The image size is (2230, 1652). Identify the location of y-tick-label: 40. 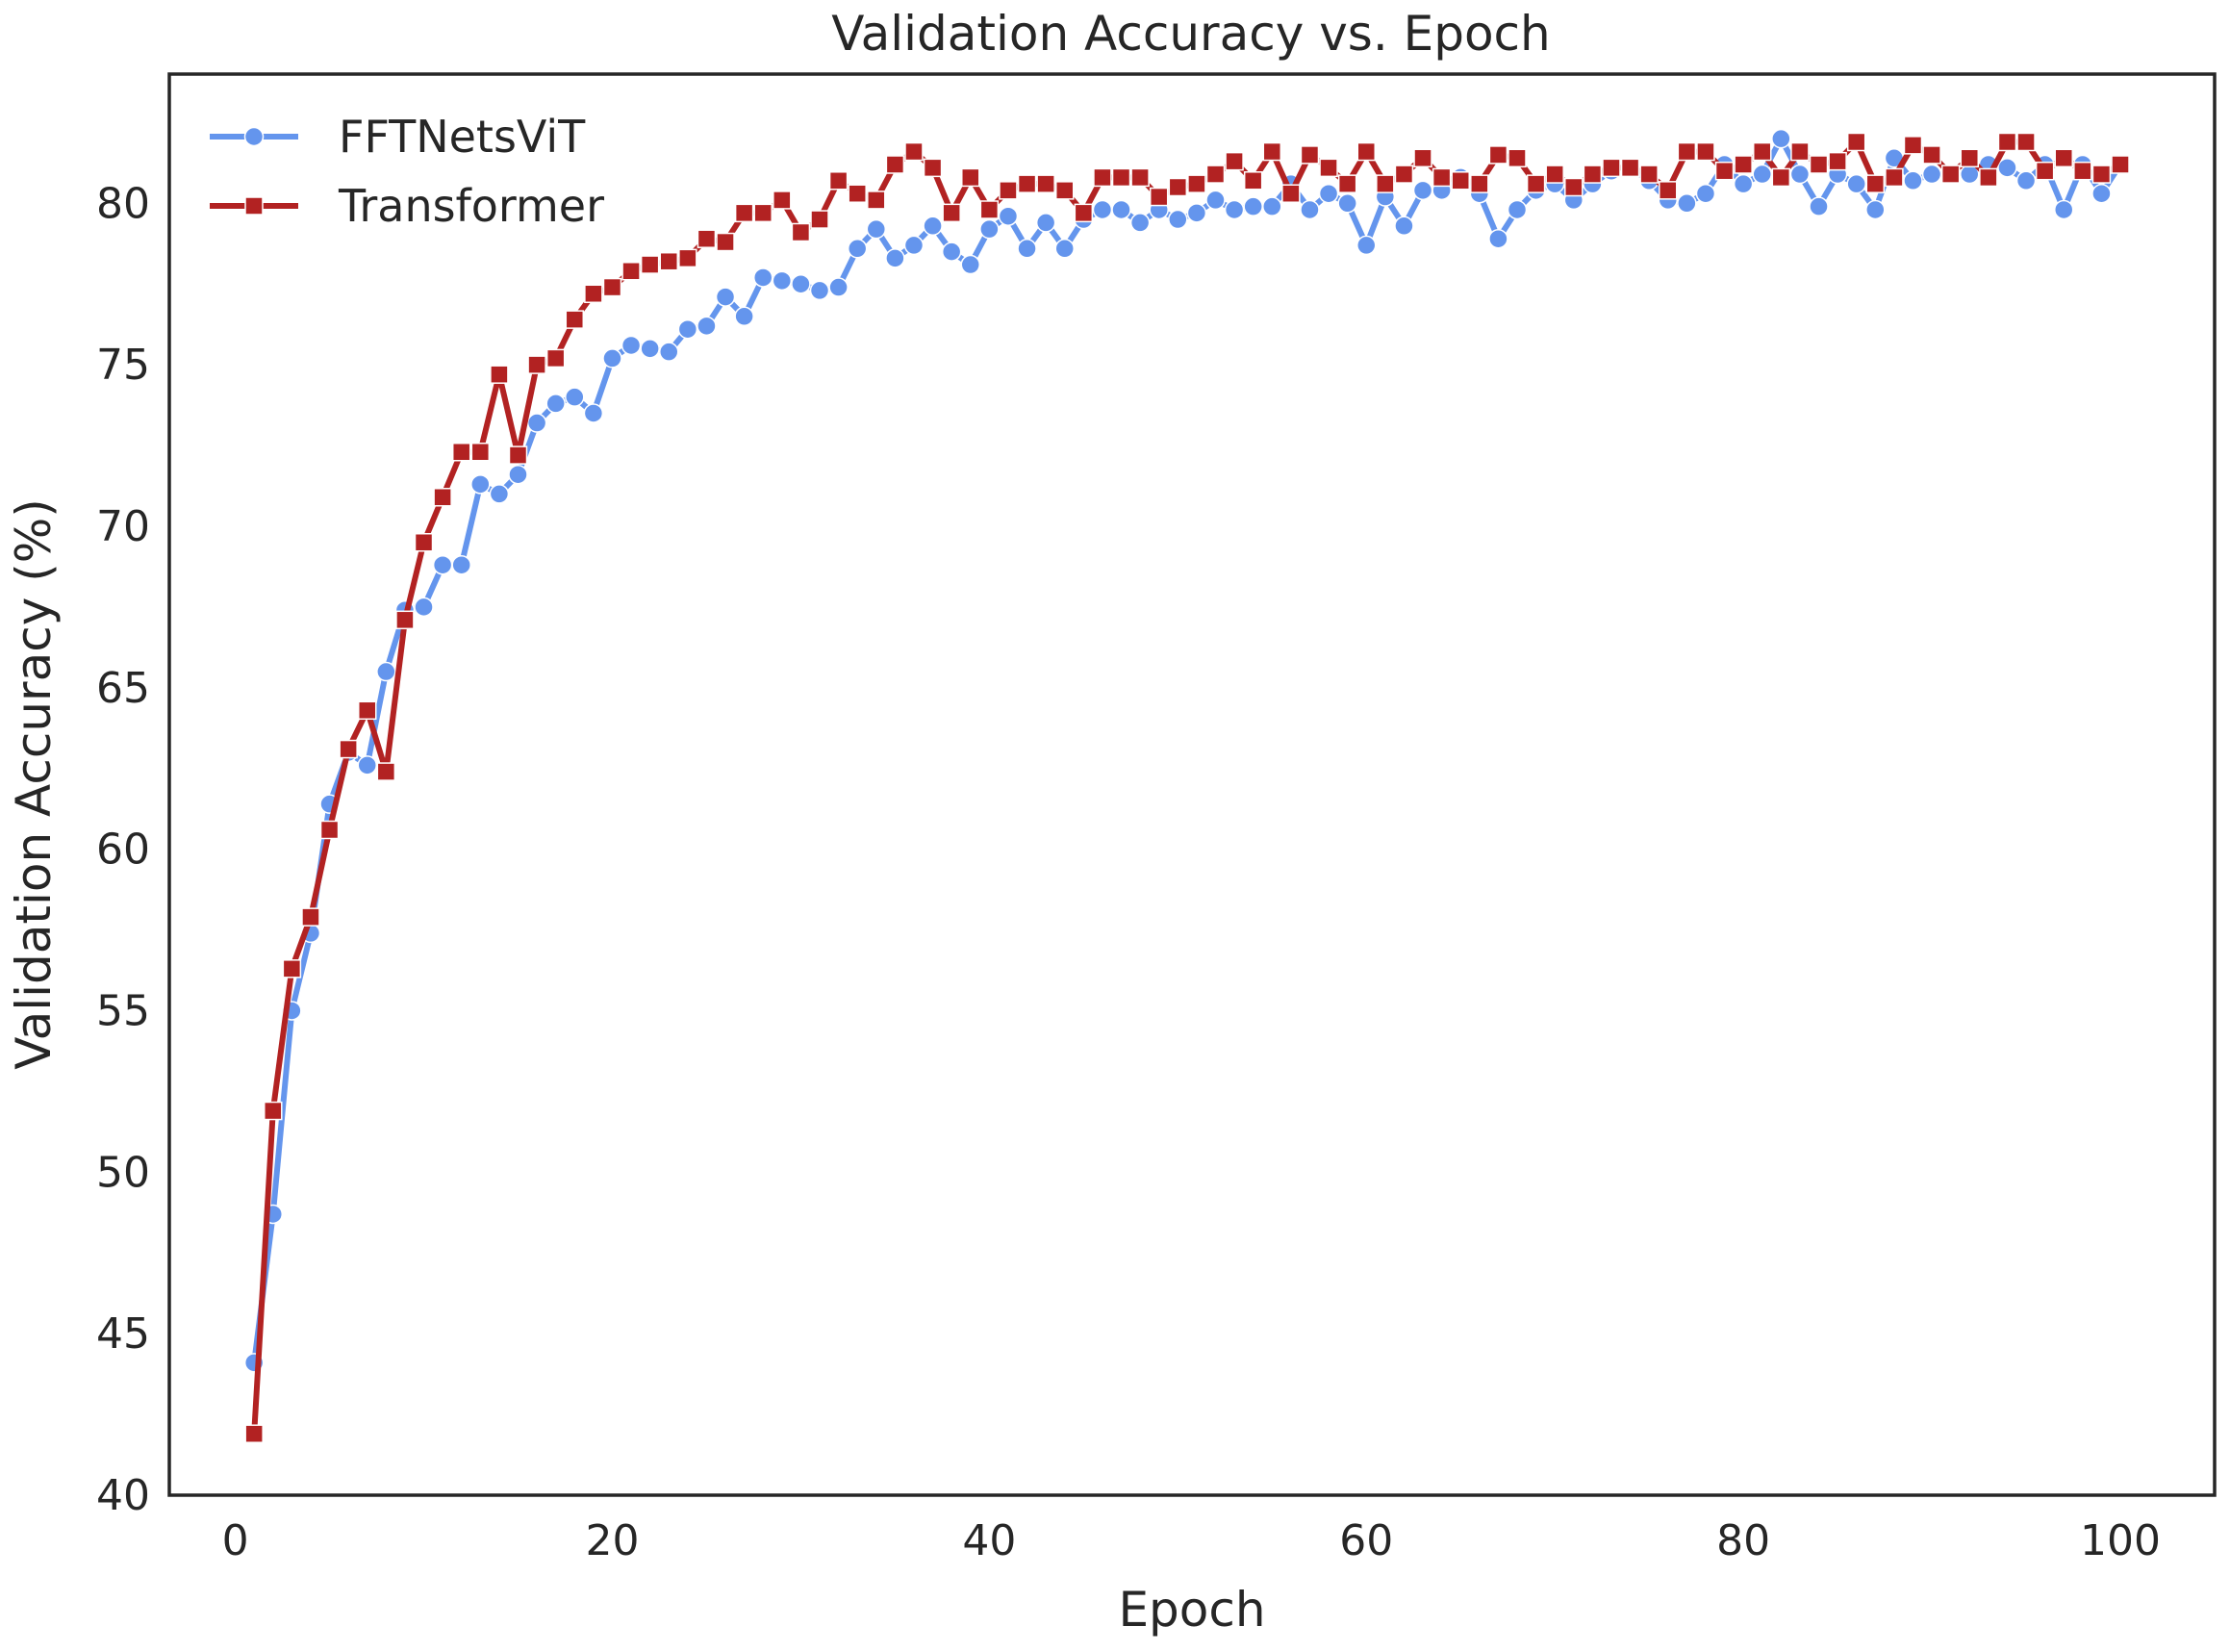
(123, 1495).